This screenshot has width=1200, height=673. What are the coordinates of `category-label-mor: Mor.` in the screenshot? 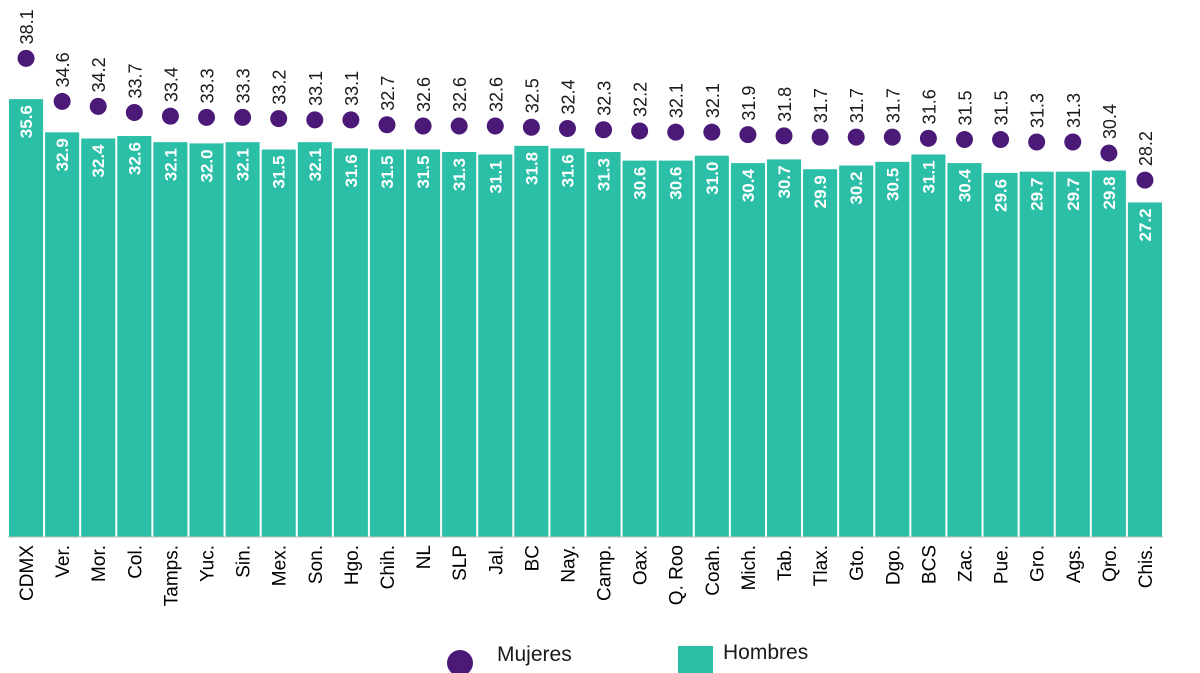 It's located at (99, 563).